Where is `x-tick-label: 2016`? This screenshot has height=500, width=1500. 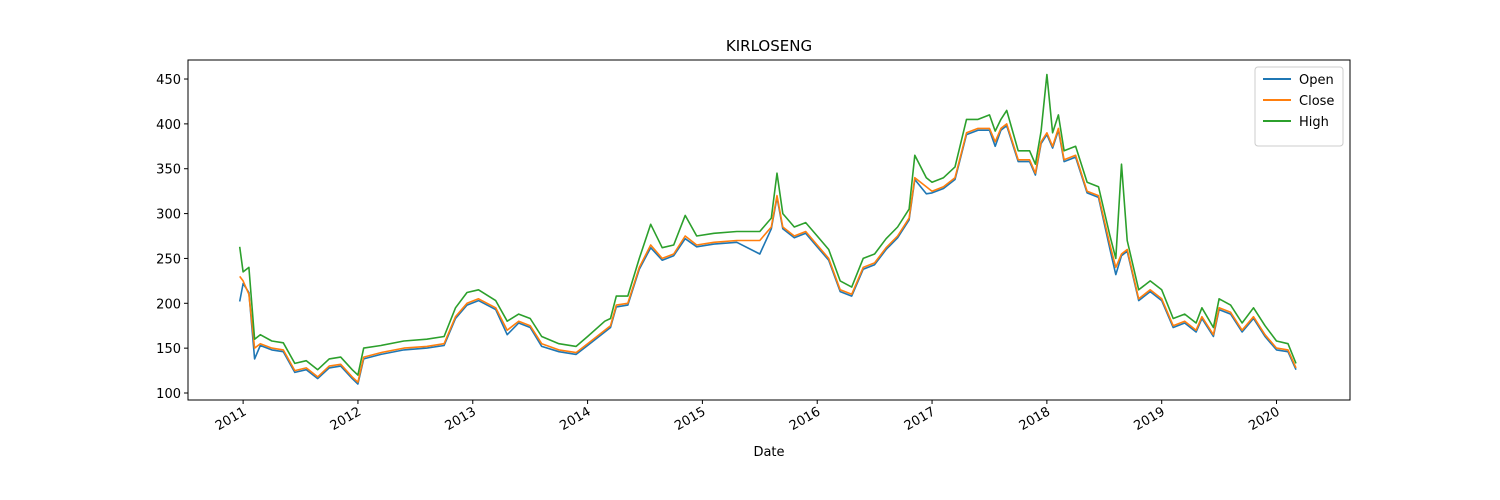
x-tick-label: 2016 is located at coordinates (805, 419).